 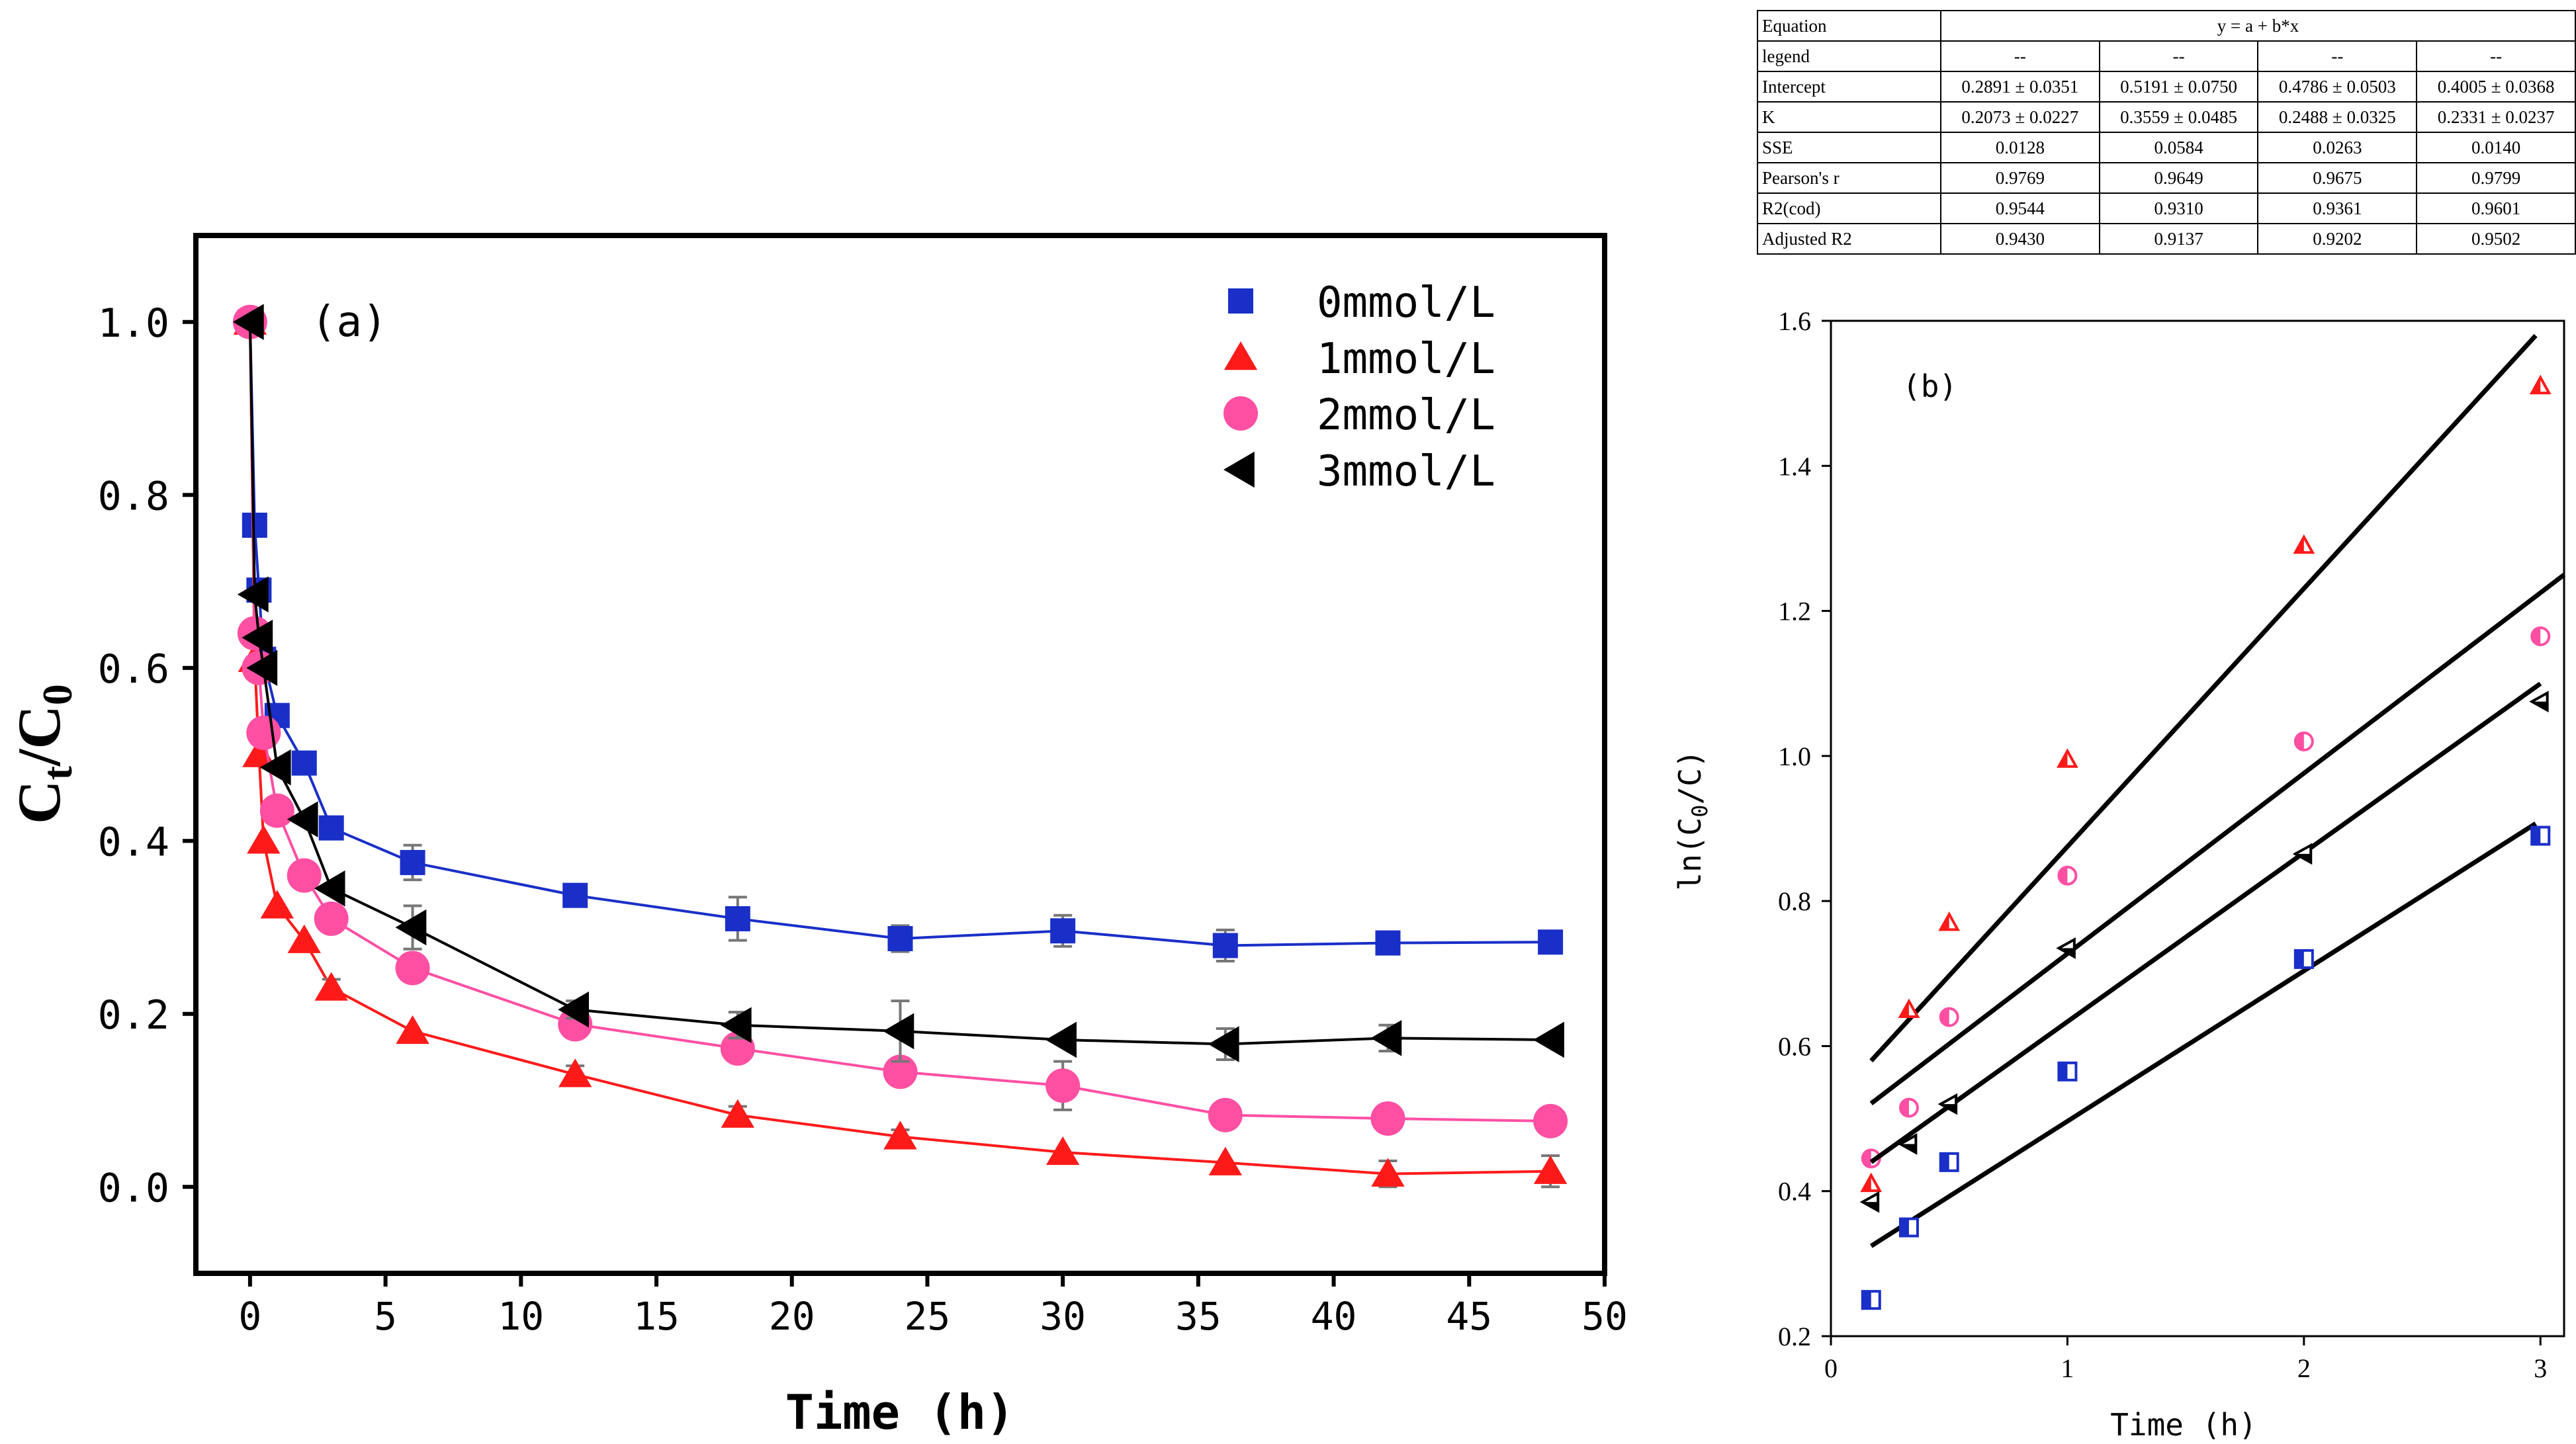 I want to click on cell: 0.9137, so click(x=2178, y=239).